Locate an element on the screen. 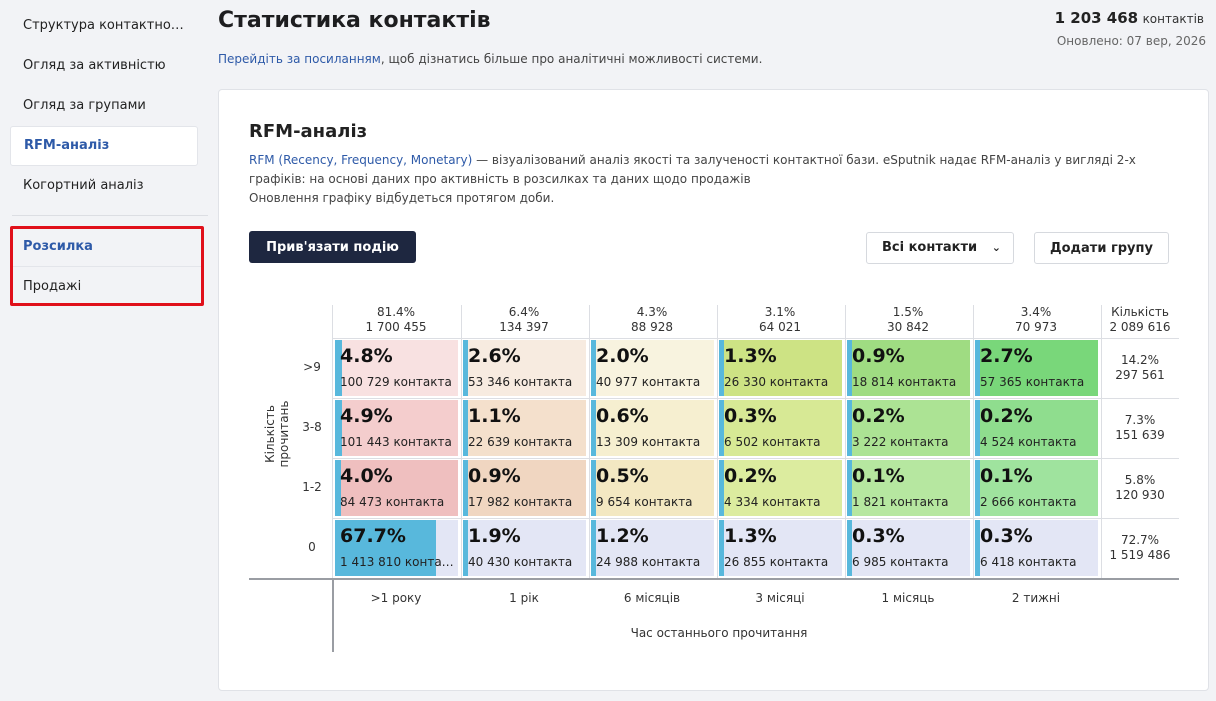  cell-percent: 0.9% is located at coordinates (878, 356).